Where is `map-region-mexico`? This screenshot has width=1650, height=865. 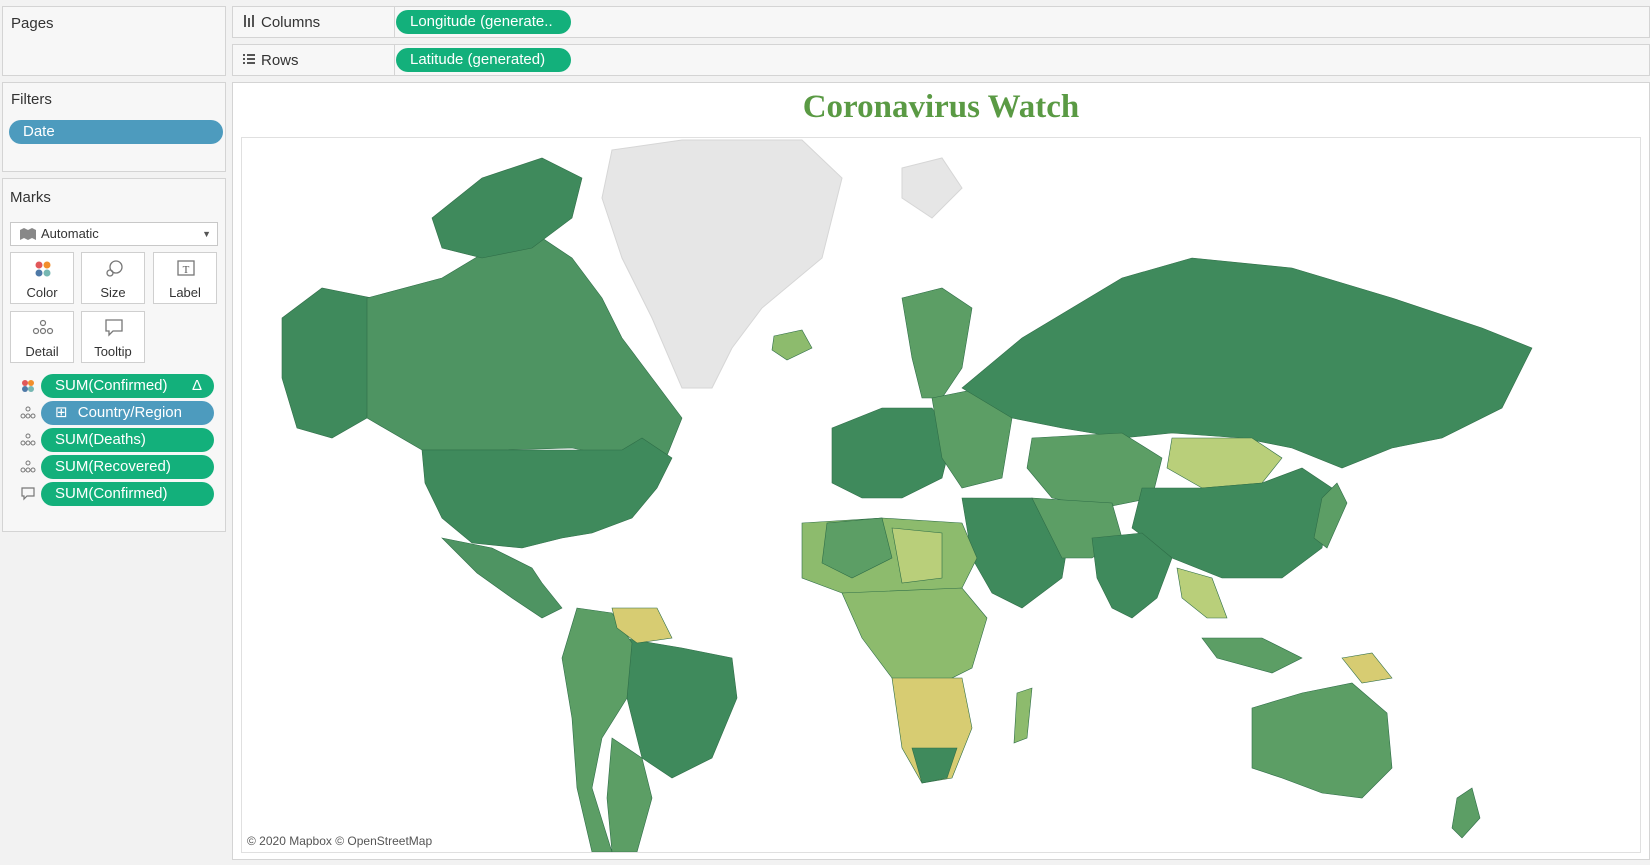 map-region-mexico is located at coordinates (502, 578).